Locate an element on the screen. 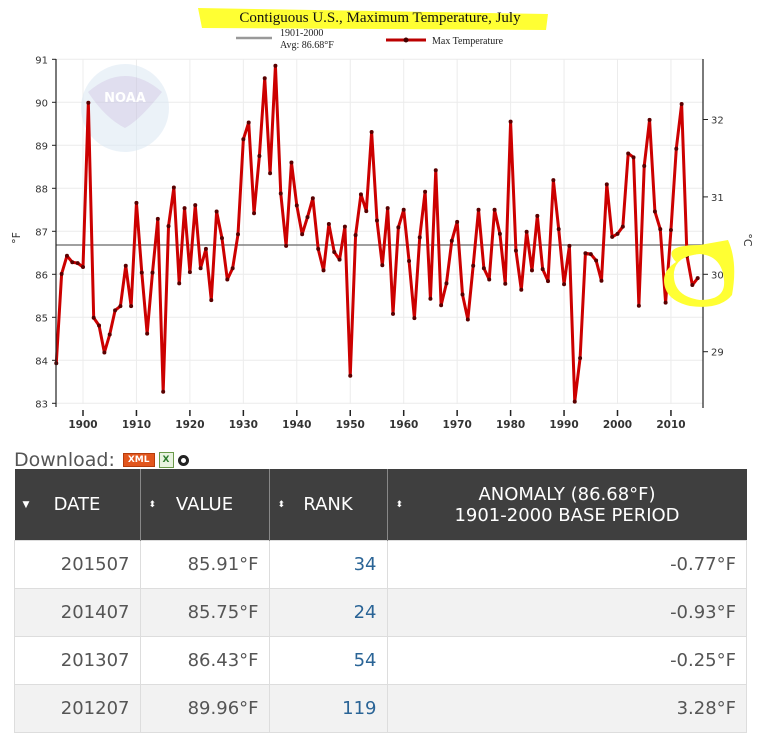 Image resolution: width=759 pixels, height=733 pixels. cell-rank: 34 is located at coordinates (328, 564).